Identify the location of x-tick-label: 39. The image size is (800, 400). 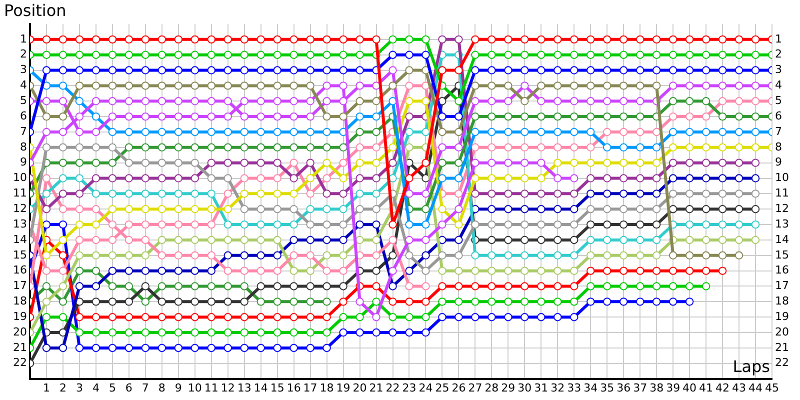
(673, 387).